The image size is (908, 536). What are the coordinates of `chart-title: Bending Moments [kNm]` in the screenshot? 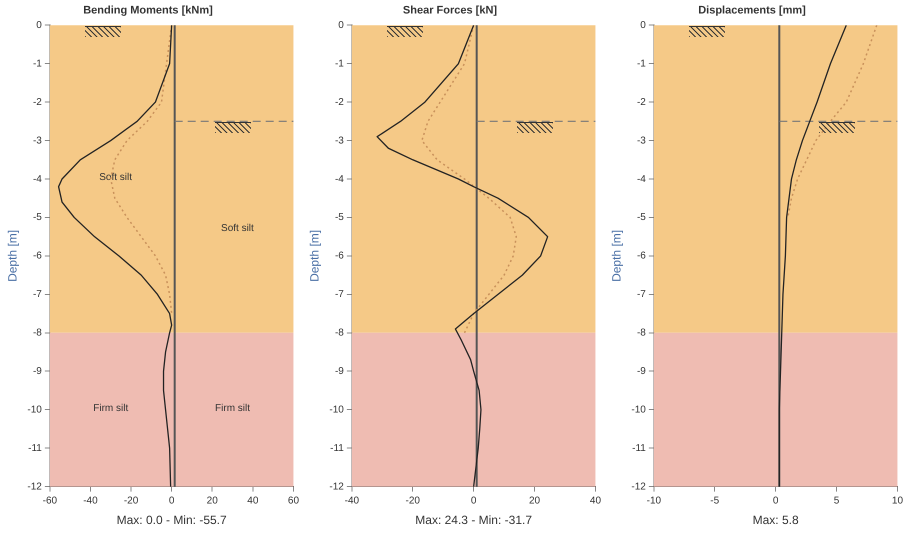 It's located at (148, 10).